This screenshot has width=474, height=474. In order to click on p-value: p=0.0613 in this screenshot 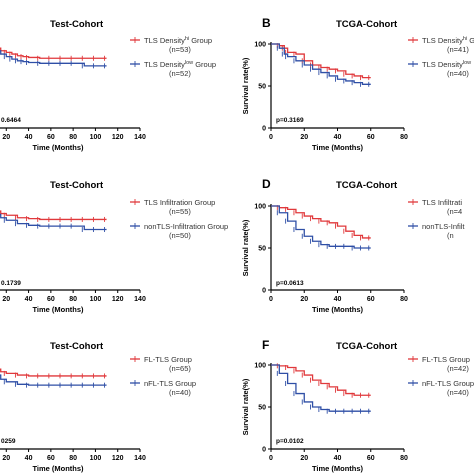, I will do `click(290, 283)`.